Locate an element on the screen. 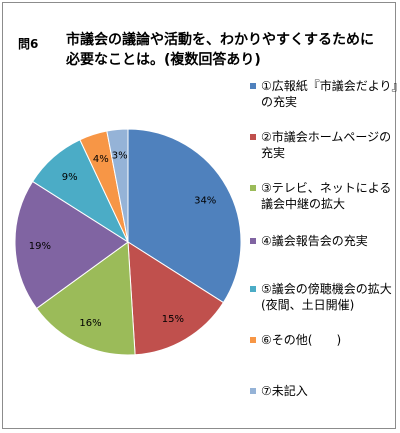 The image size is (400, 433). legend-label: ⑦未記入 is located at coordinates (284, 391).